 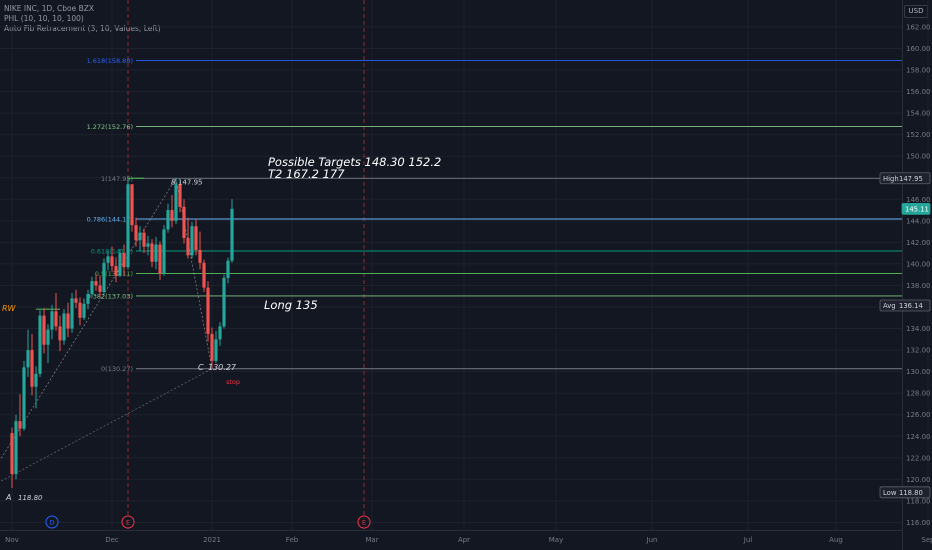 What do you see at coordinates (222, 367) in the screenshot?
I see `wave-point-c-price: 130.27` at bounding box center [222, 367].